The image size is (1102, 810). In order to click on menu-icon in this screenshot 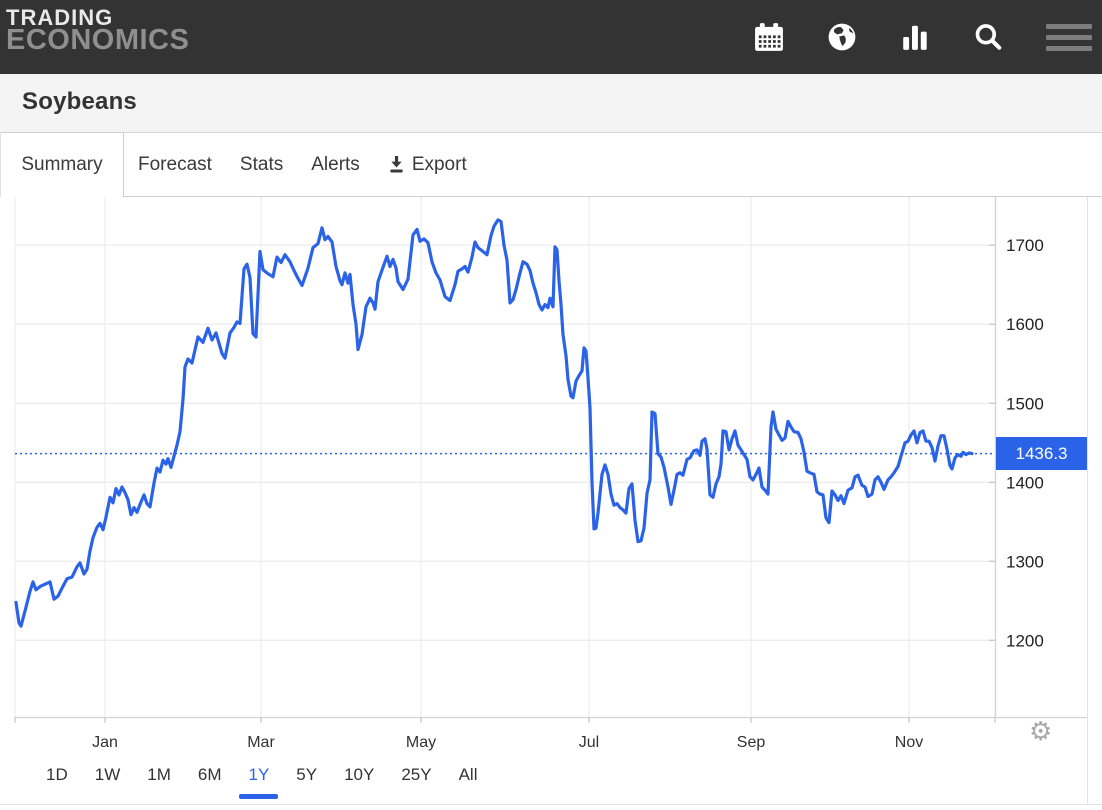, I will do `click(1069, 37)`.